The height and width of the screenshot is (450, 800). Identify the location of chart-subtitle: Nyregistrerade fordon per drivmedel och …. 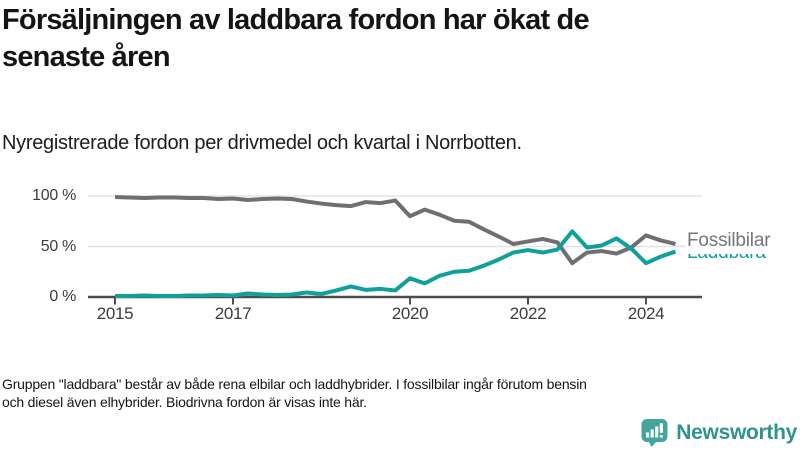
(262, 143).